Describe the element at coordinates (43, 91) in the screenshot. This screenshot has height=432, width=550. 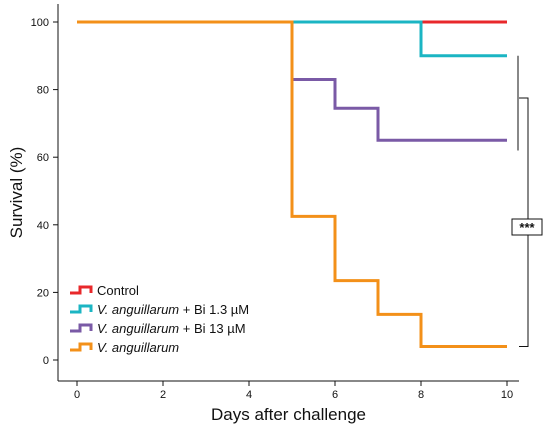
I see `y-tick-label: 80` at that location.